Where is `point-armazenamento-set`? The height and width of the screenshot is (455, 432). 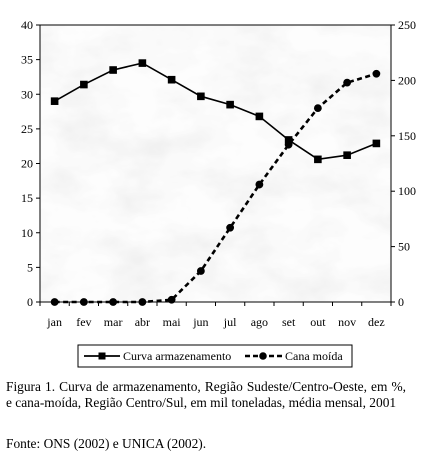 point-armazenamento-set is located at coordinates (288, 140).